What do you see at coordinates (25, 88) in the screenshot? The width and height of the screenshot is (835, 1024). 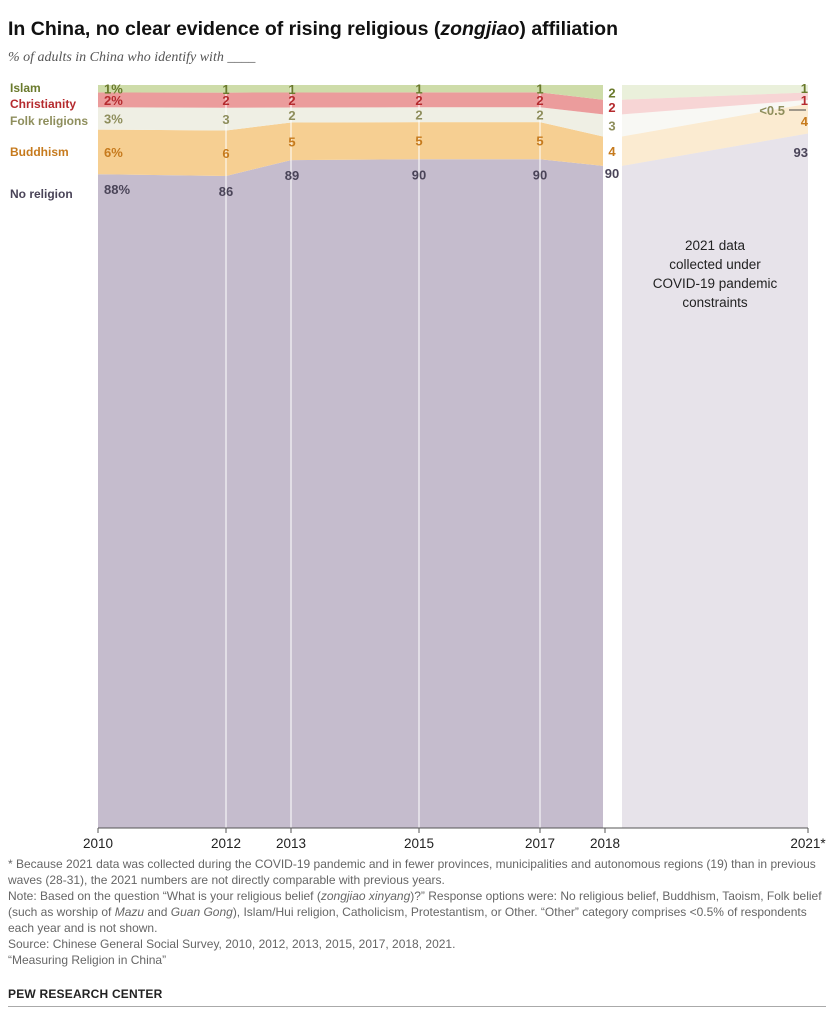 I see `legend-islam: Islam` at bounding box center [25, 88].